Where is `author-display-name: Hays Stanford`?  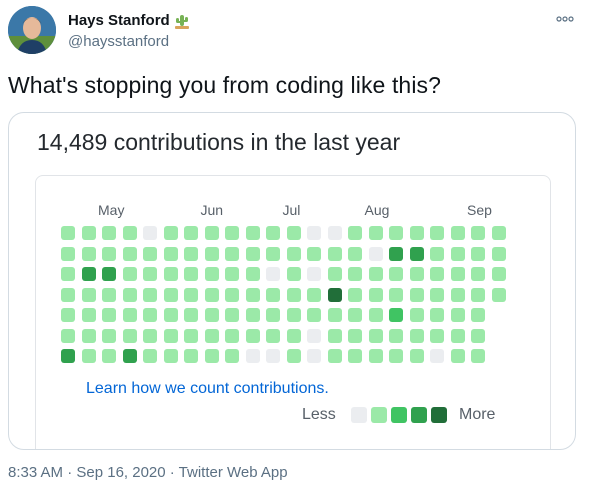
author-display-name: Hays Stanford is located at coordinates (119, 20).